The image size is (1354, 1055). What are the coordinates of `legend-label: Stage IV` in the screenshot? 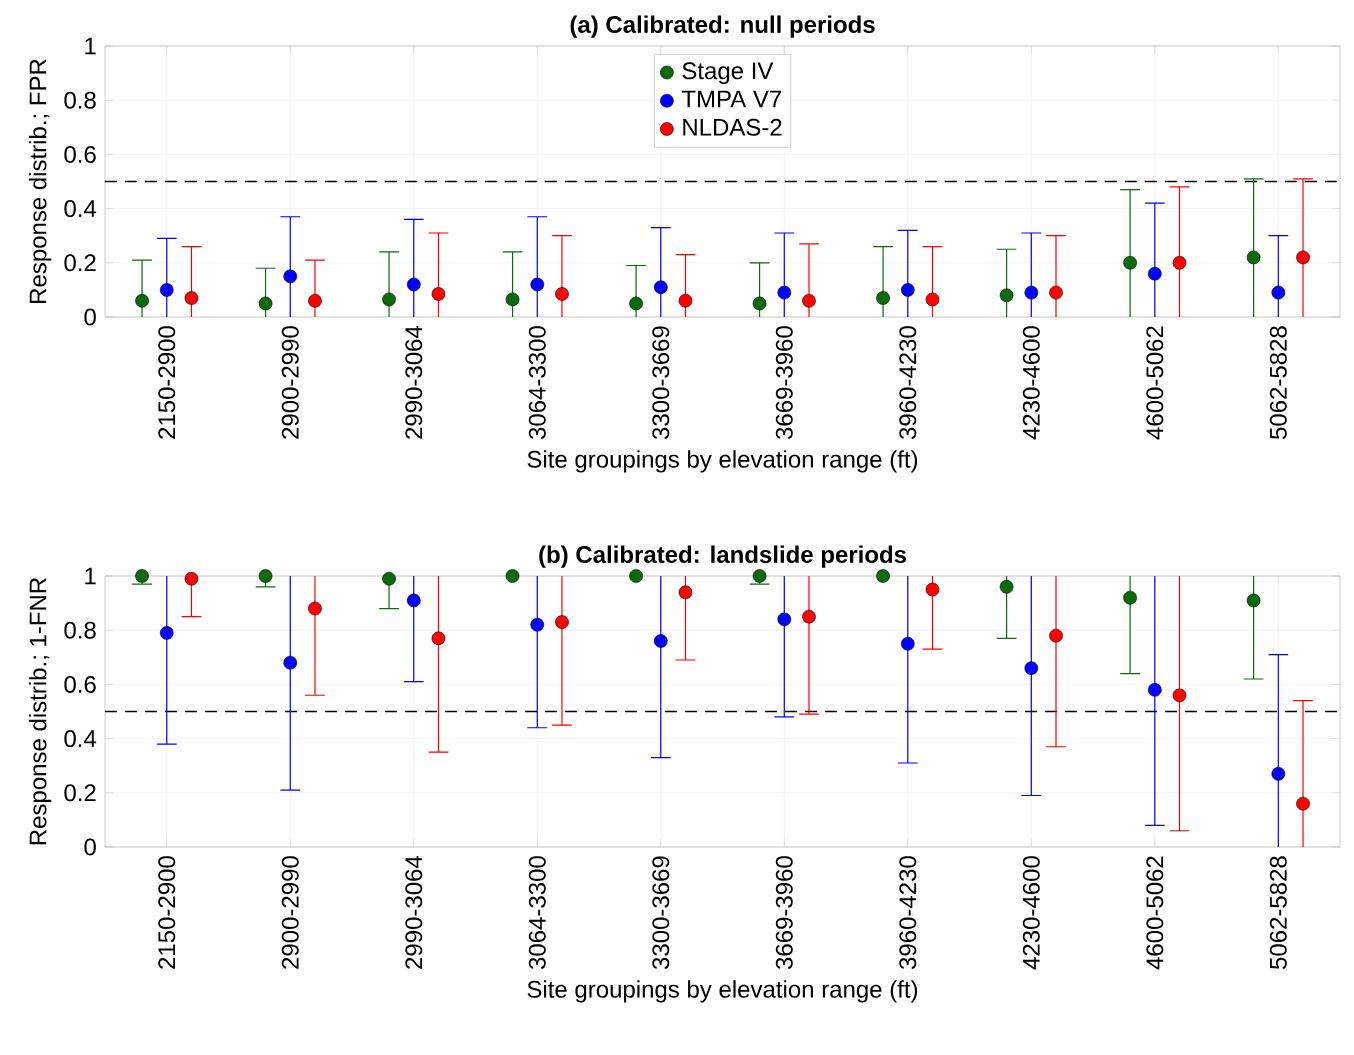 It's located at (728, 73).